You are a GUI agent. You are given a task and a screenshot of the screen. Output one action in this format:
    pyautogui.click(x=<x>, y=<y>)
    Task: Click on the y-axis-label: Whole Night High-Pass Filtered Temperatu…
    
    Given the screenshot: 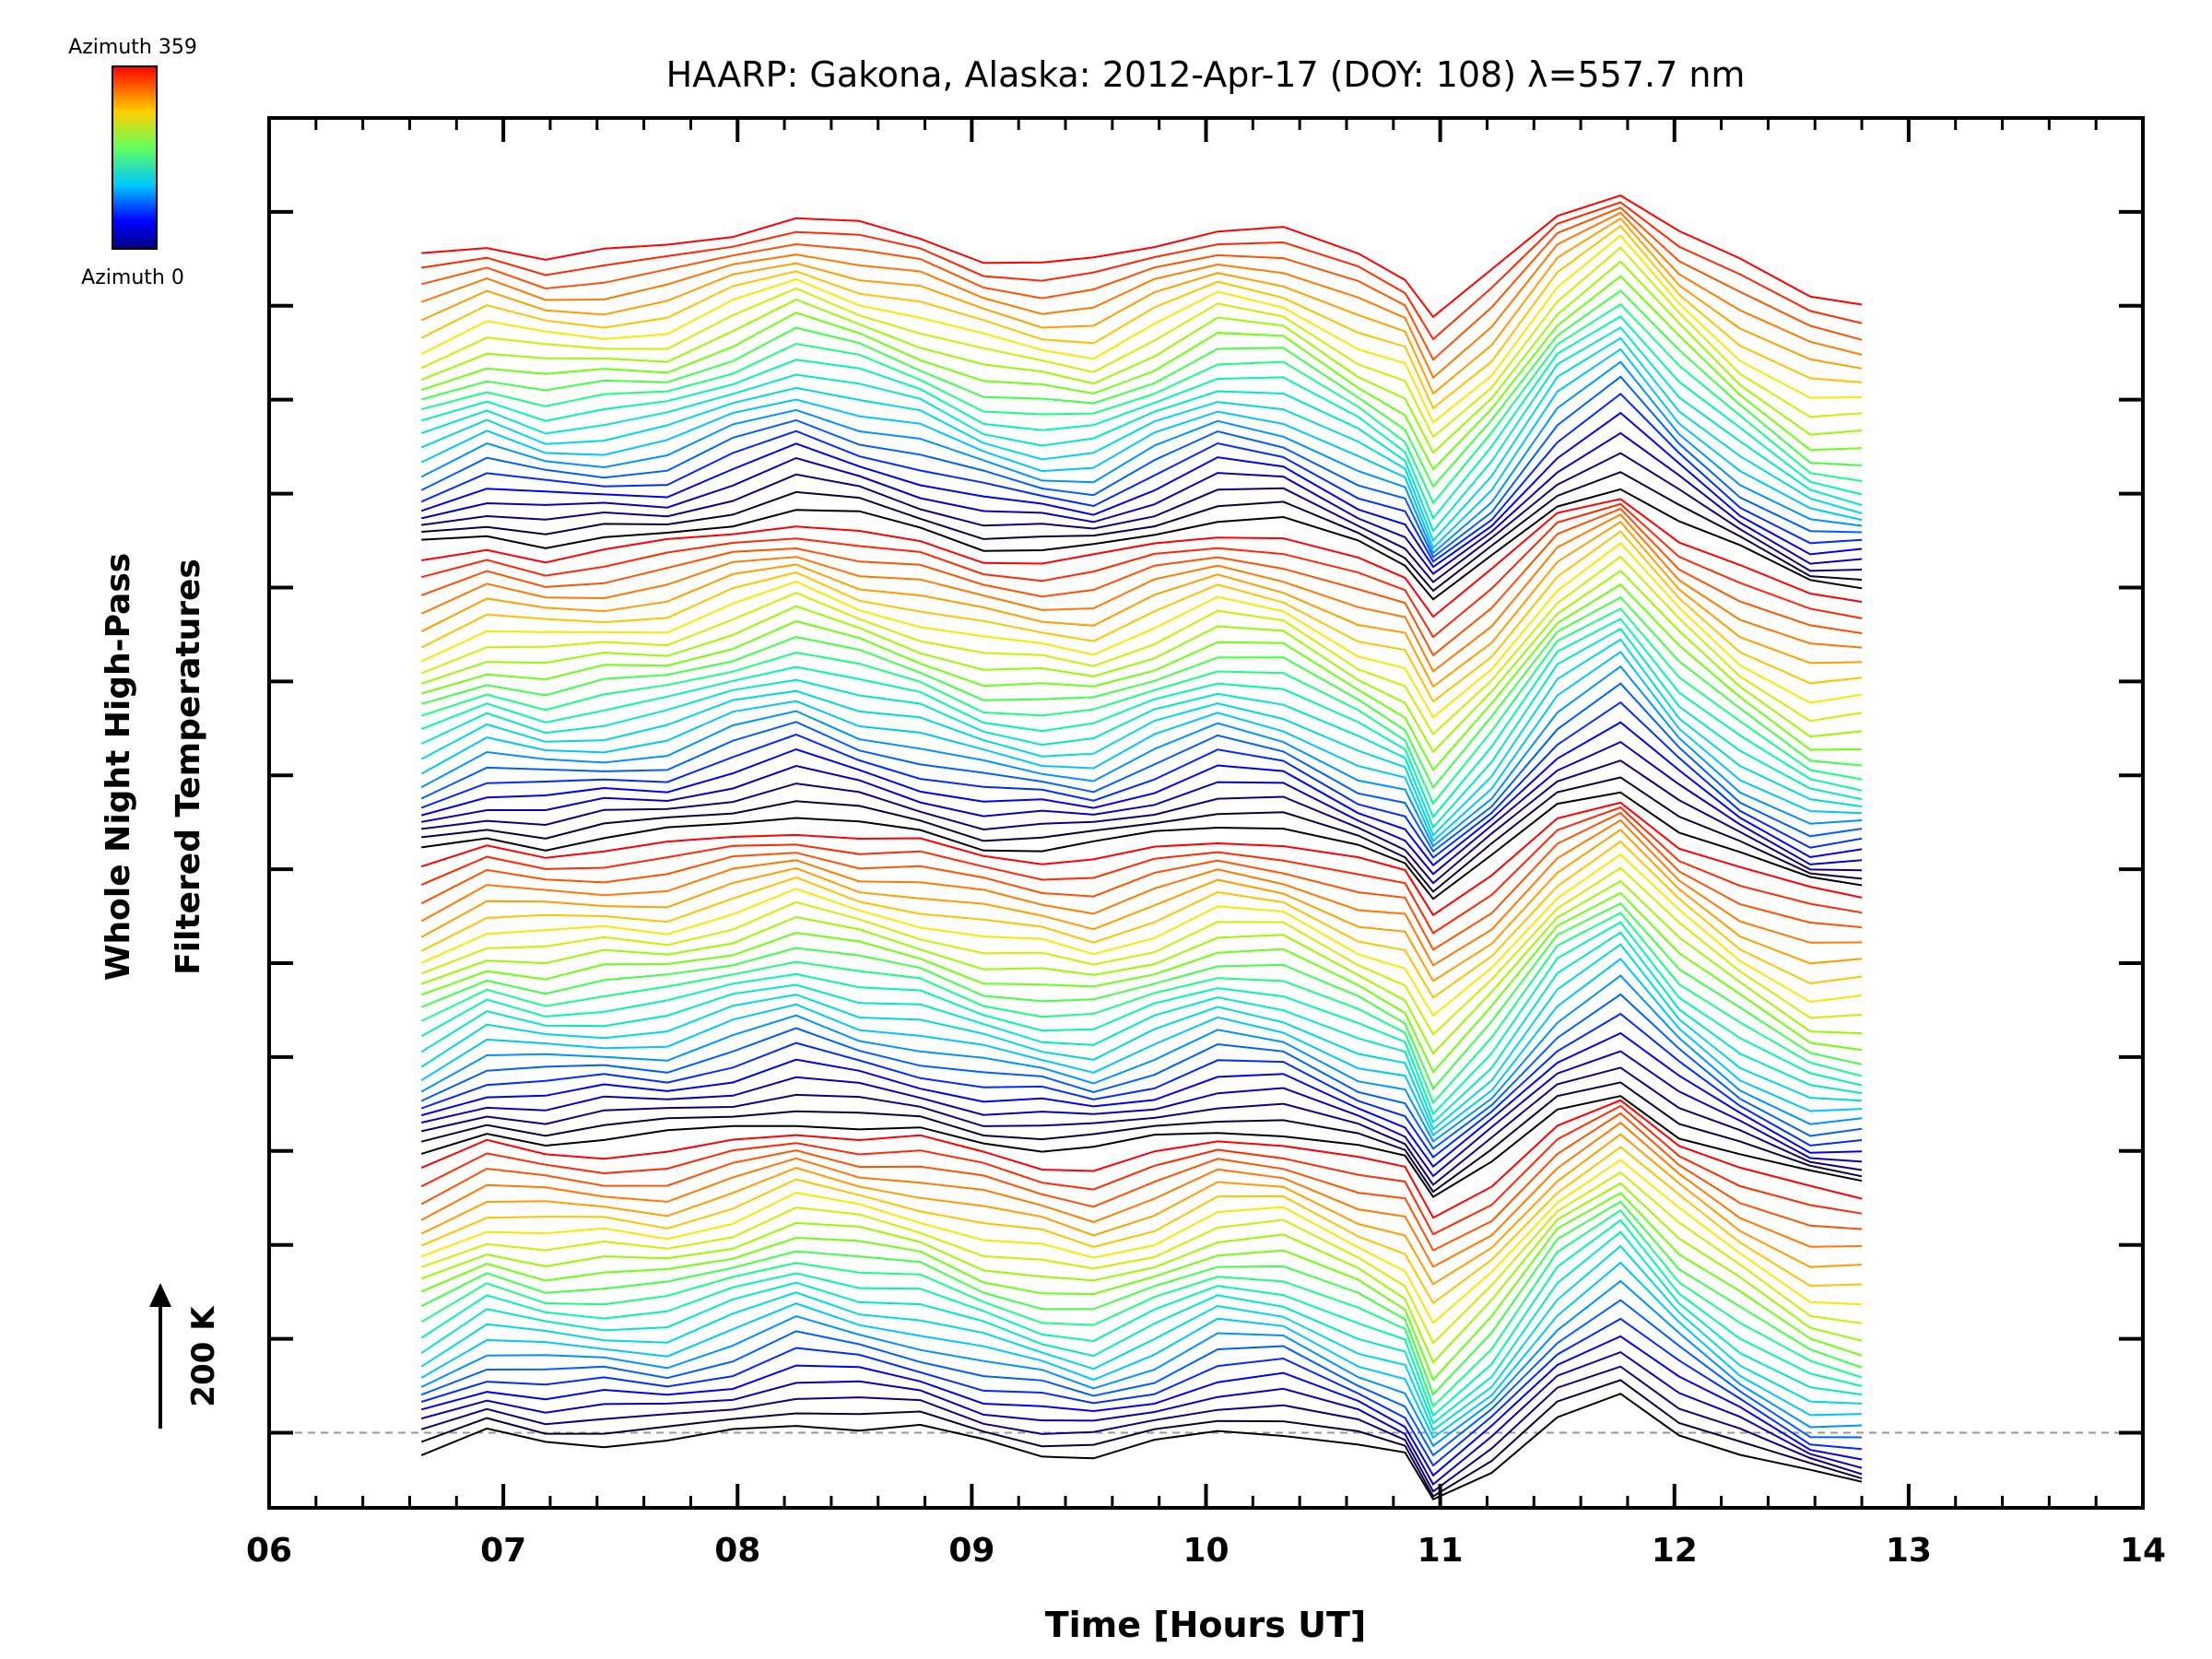 What is the action you would take?
    pyautogui.click(x=153, y=767)
    